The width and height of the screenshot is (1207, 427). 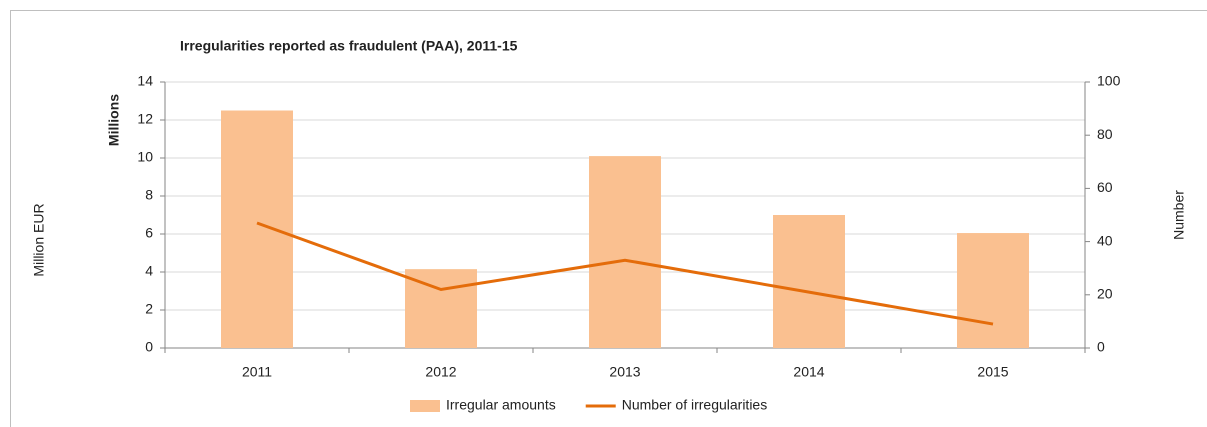 I want to click on x-tick-label: 2015, so click(x=992, y=372).